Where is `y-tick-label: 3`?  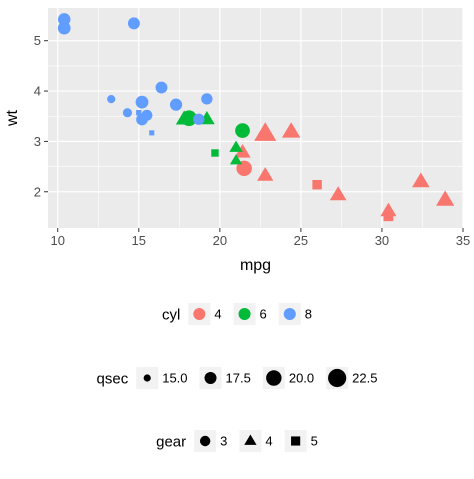
y-tick-label: 3 is located at coordinates (37, 141).